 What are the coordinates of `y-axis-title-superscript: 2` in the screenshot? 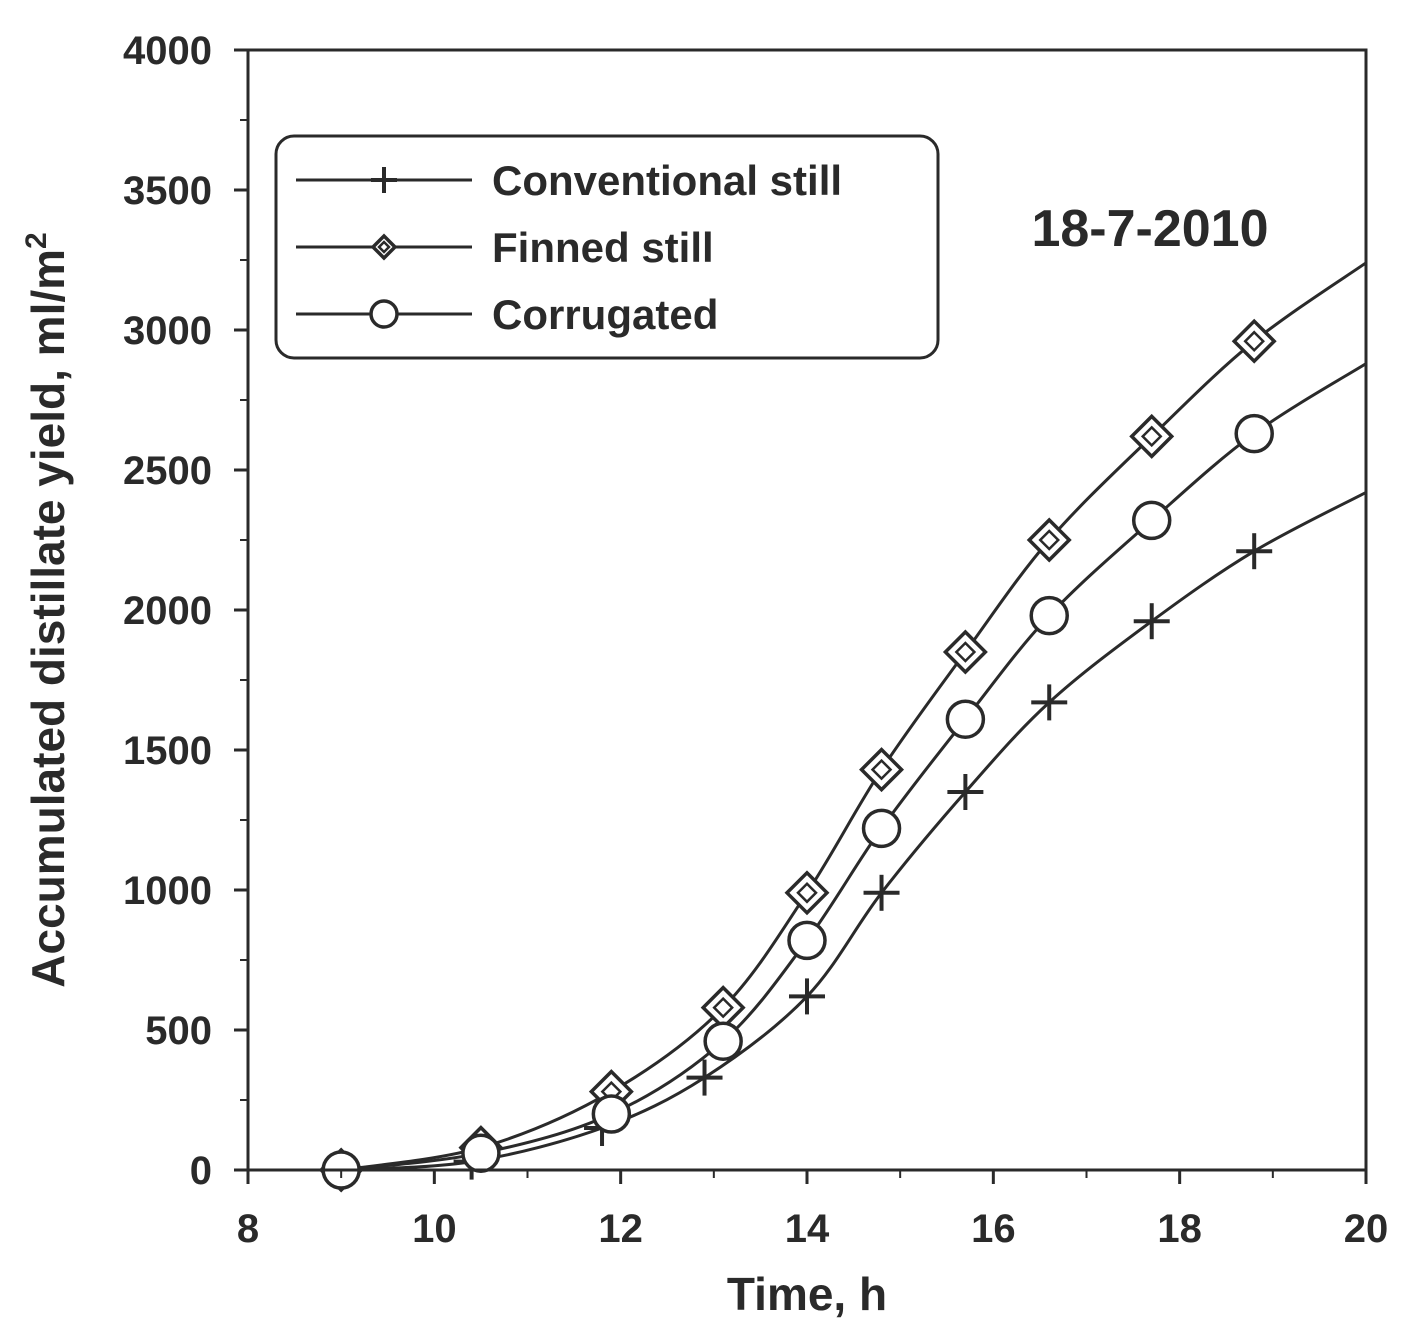 It's located at (36, 240).